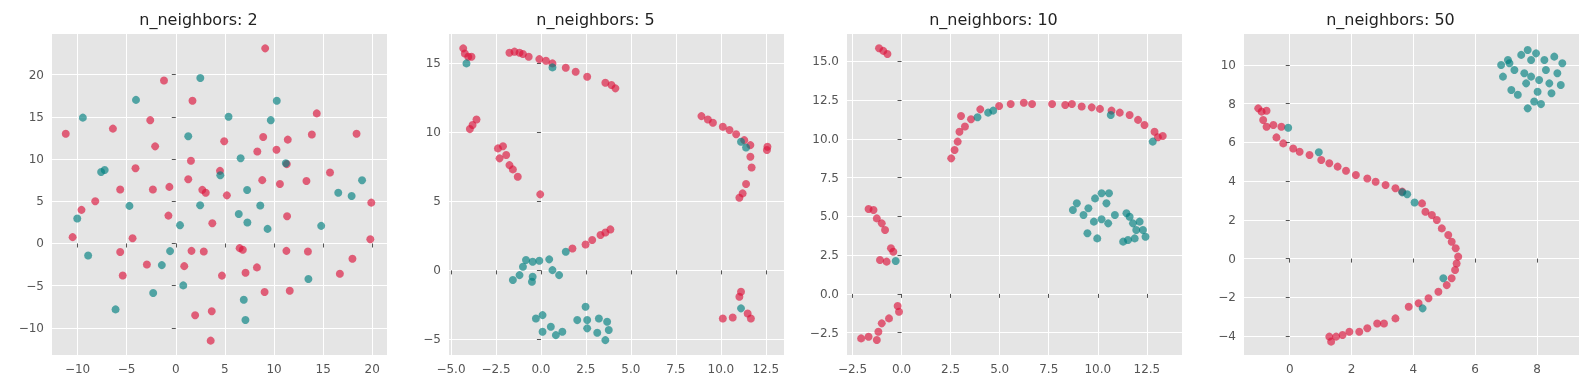  I want to click on y-tick-label: 10.0, so click(825, 138).